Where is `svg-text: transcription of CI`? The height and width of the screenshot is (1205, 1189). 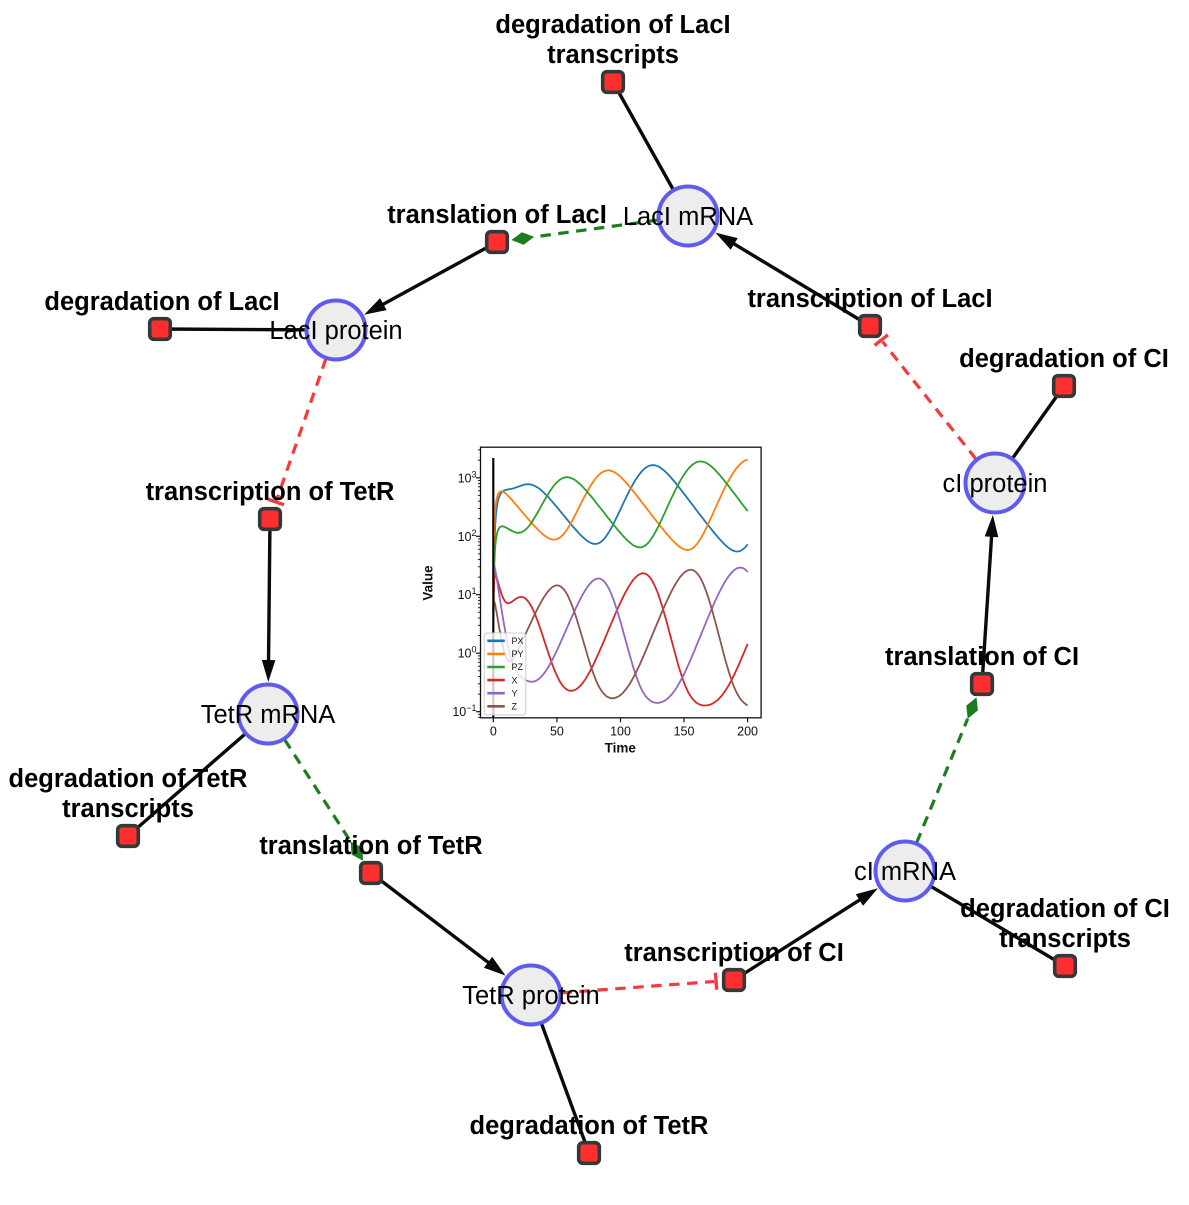
svg-text: transcription of CI is located at coordinates (734, 953).